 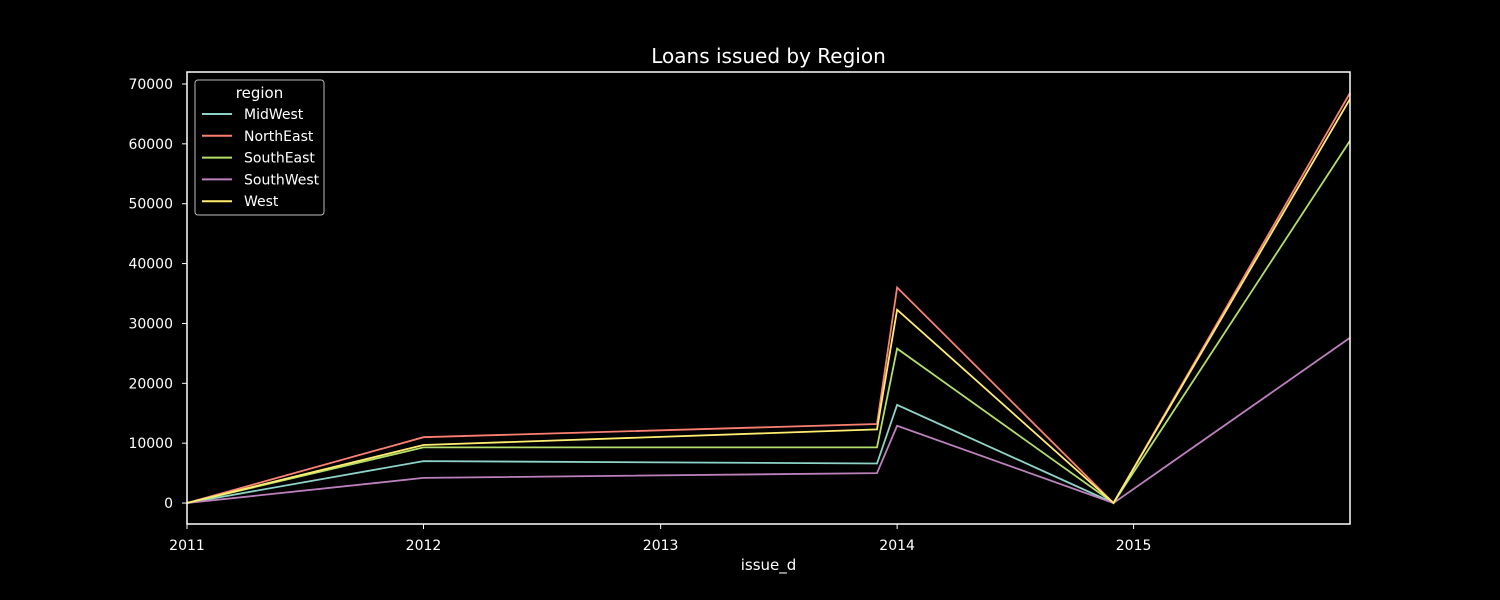 I want to click on x-tick-label: 2015, so click(x=1134, y=546).